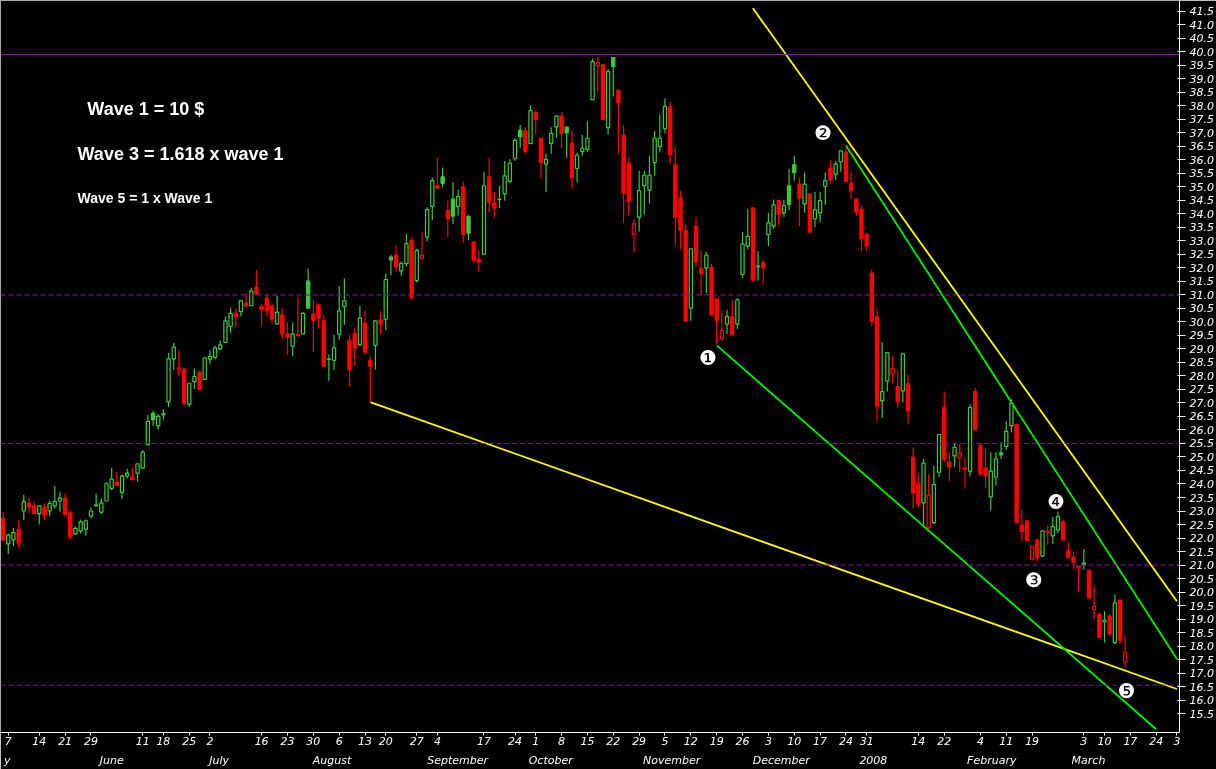 Image resolution: width=1216 pixels, height=769 pixels. Describe the element at coordinates (1201, 498) in the screenshot. I see `y-tick-label: 23.5` at that location.